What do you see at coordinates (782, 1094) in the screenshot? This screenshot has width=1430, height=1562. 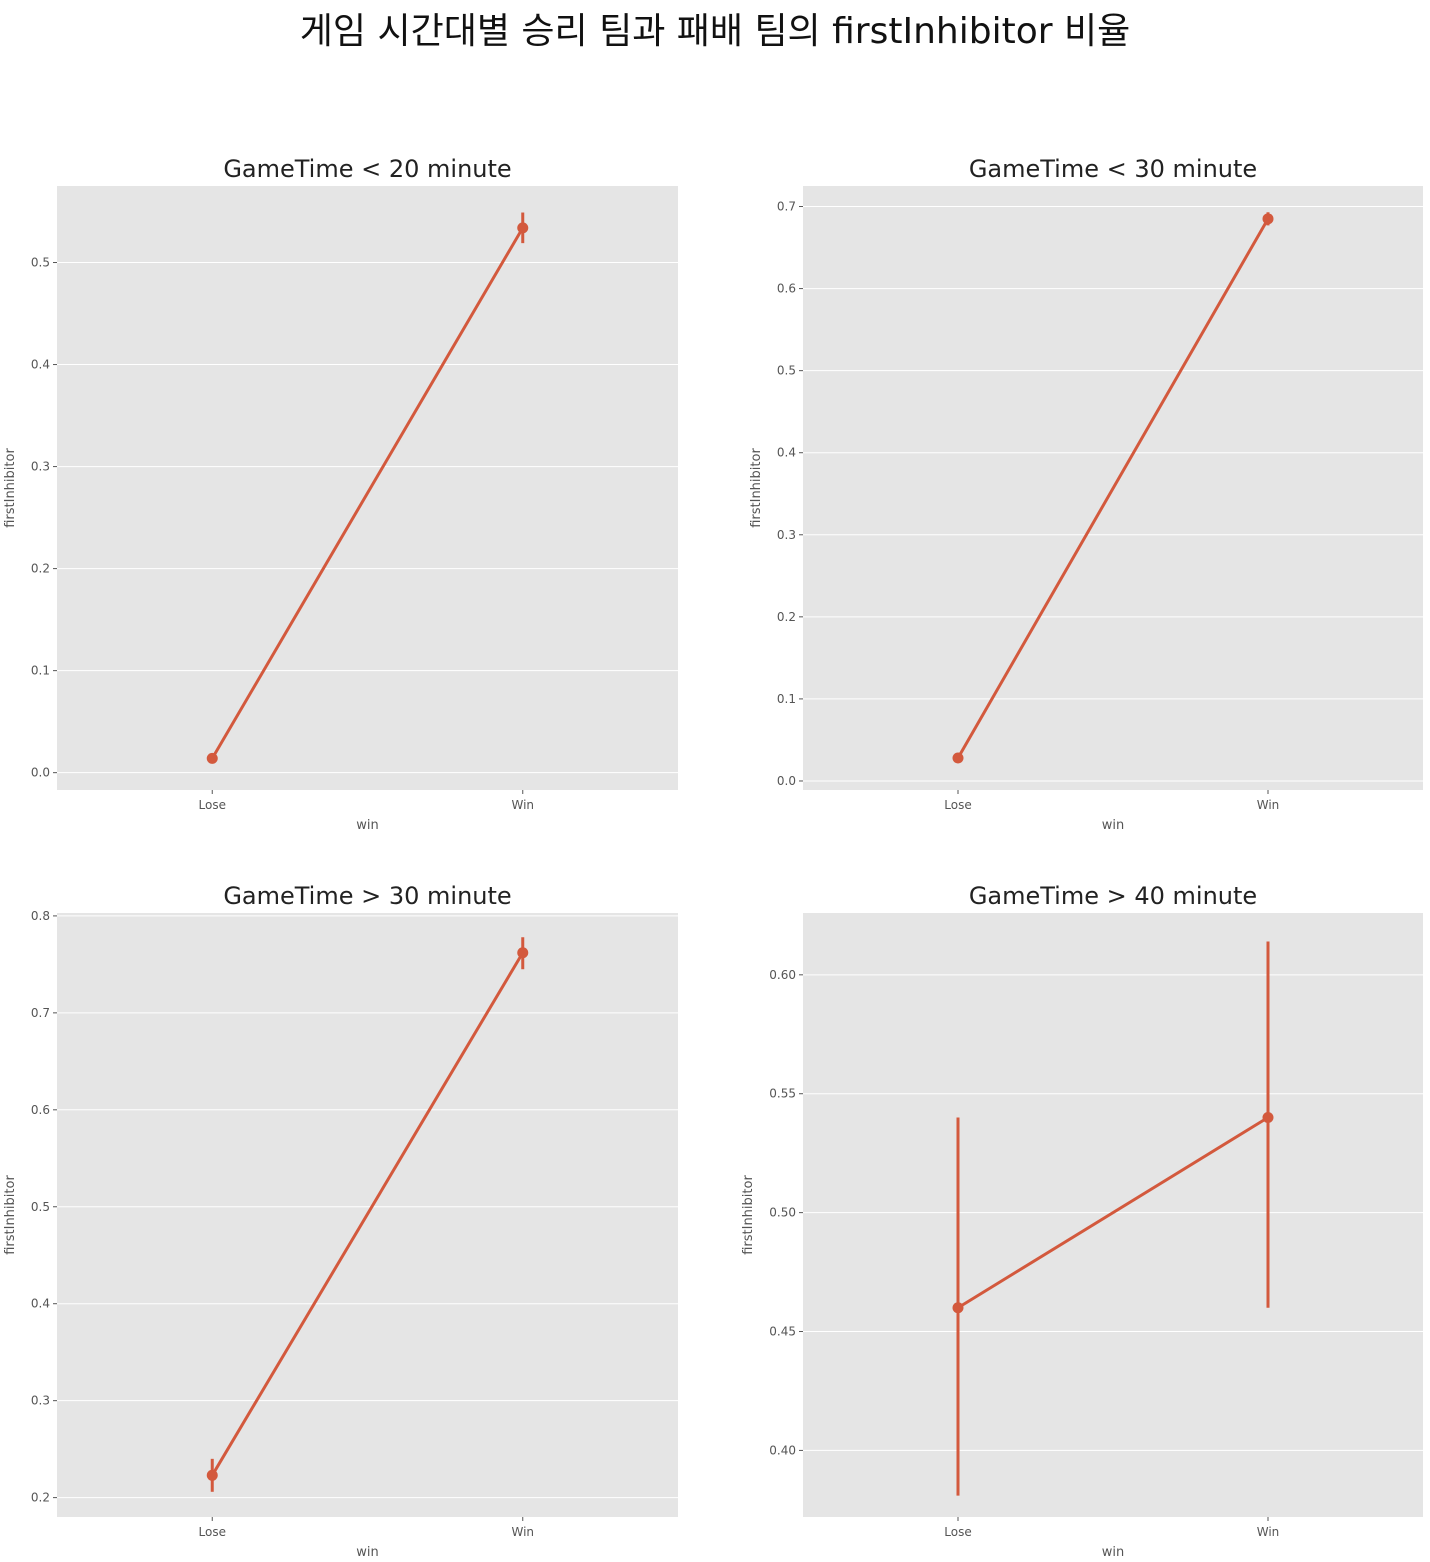 I see `y-tick-label: 0.55` at bounding box center [782, 1094].